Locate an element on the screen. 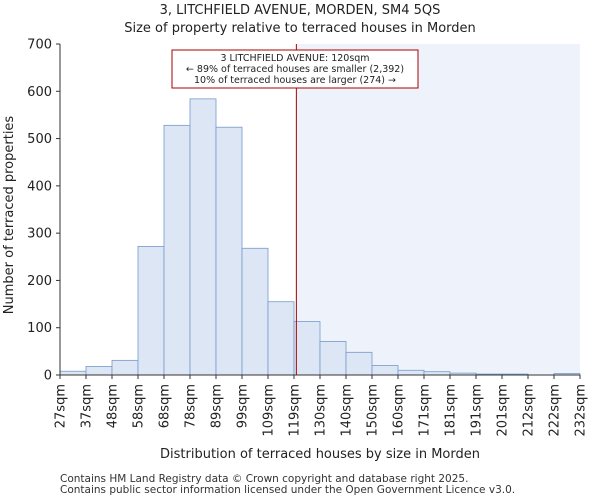 Image resolution: width=600 pixels, height=500 pixels. x-tick-label-181sqm: 181sqm is located at coordinates (451, 410).